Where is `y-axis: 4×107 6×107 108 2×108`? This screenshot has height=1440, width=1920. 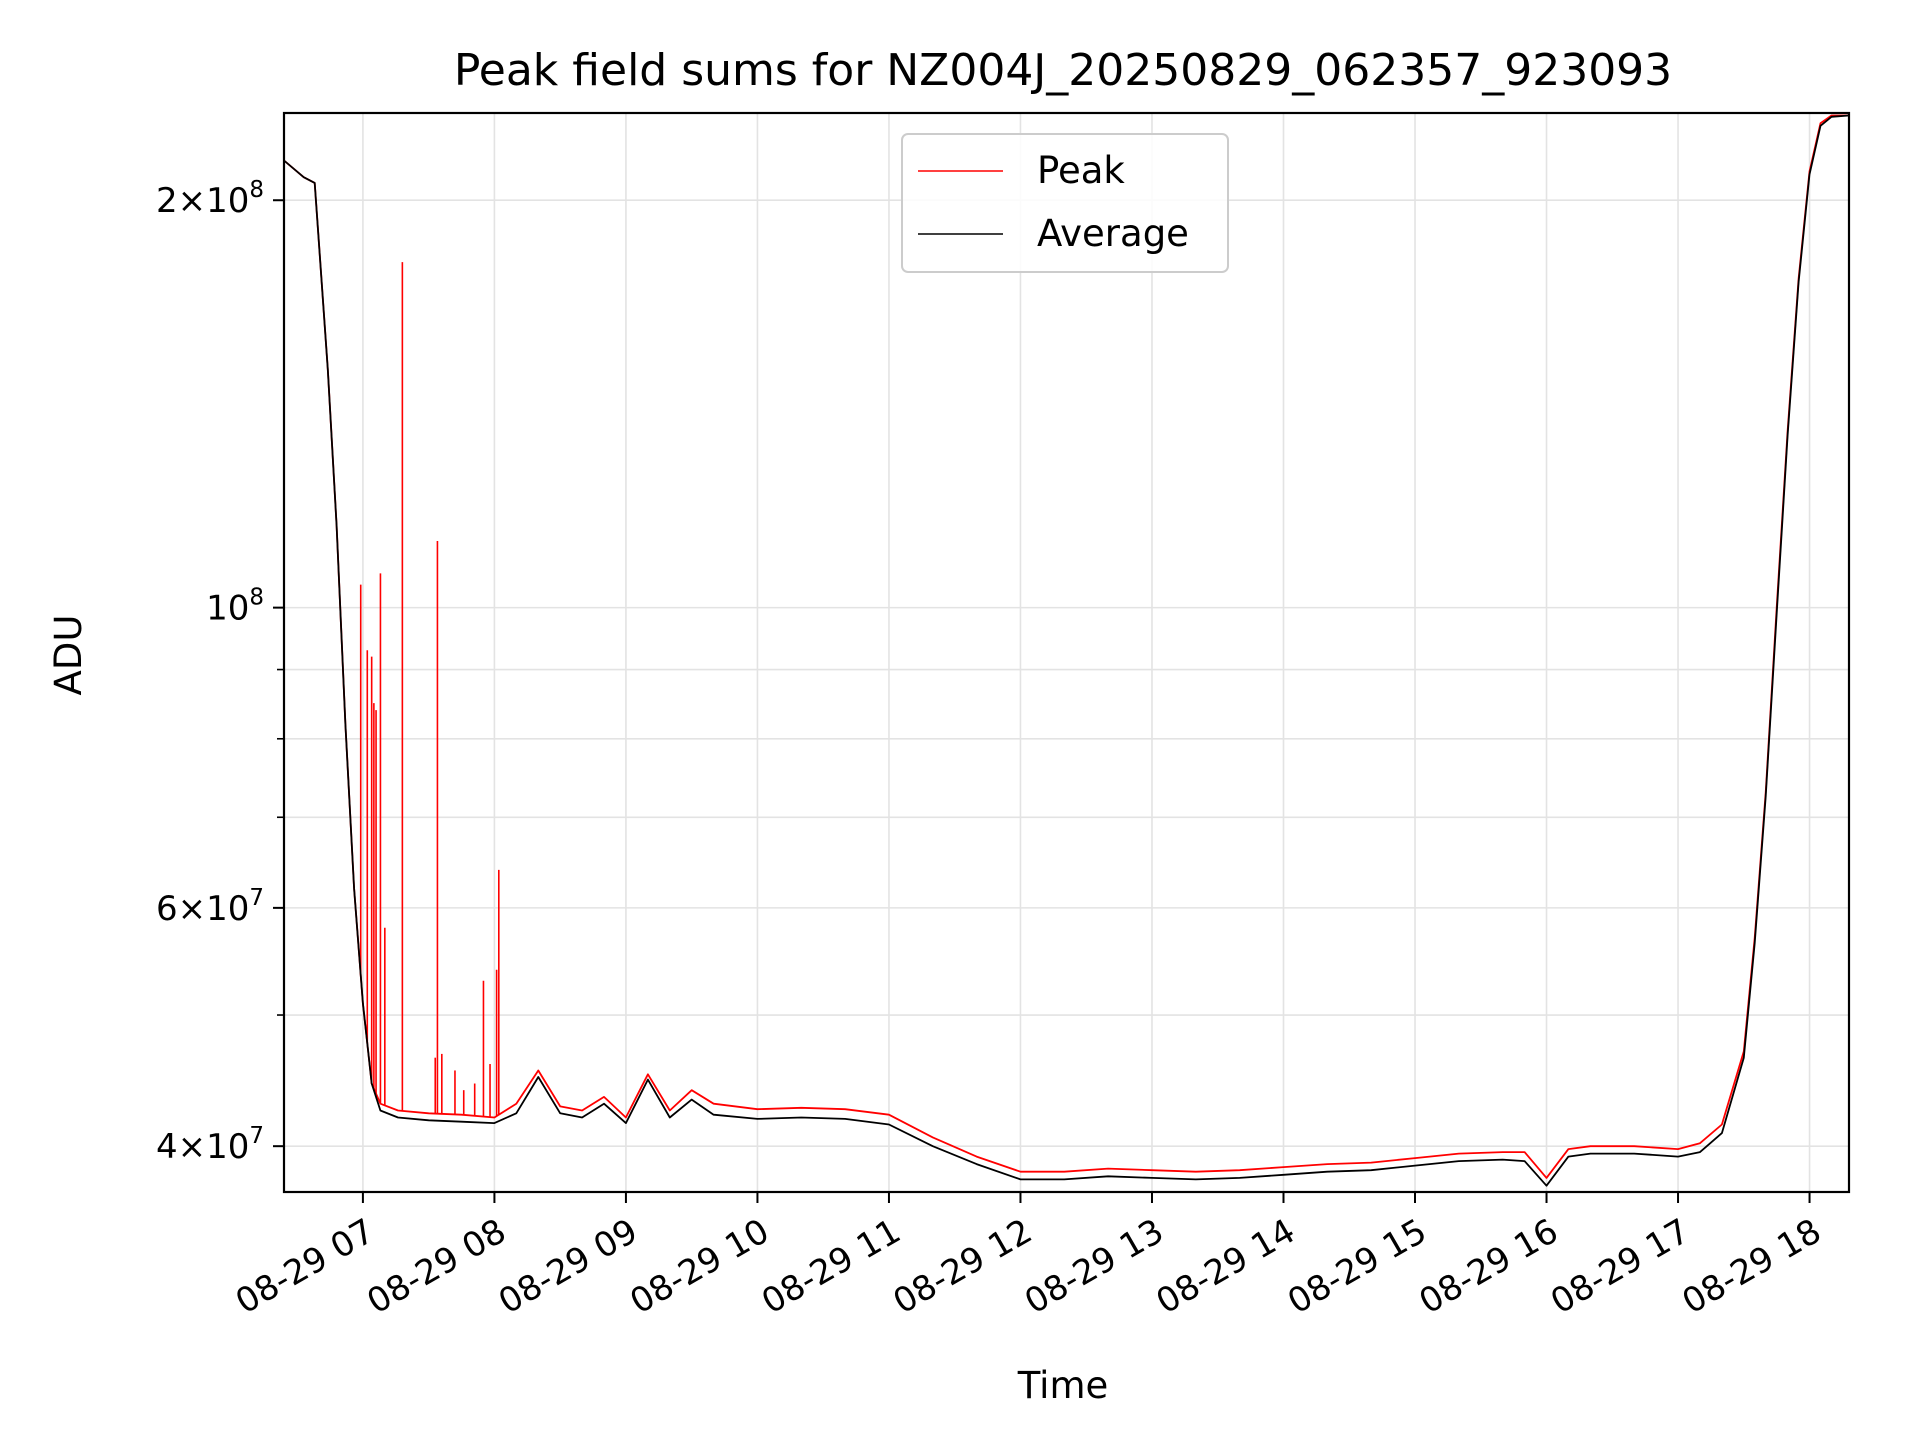
y-axis: 4×107 6×107 108 2×108 is located at coordinates (220, 672).